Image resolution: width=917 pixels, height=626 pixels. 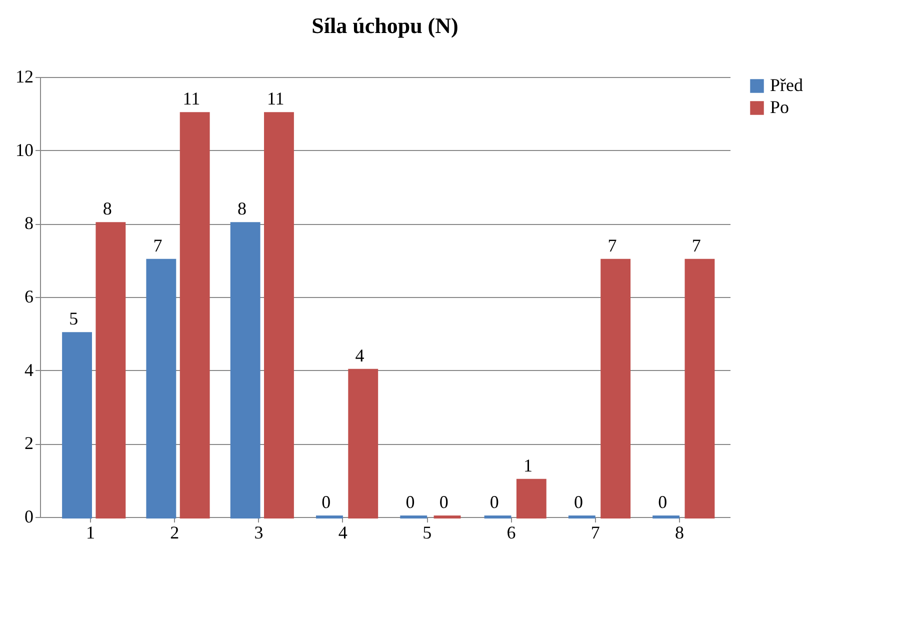 I want to click on y-tick-label: 0, so click(x=29, y=516).